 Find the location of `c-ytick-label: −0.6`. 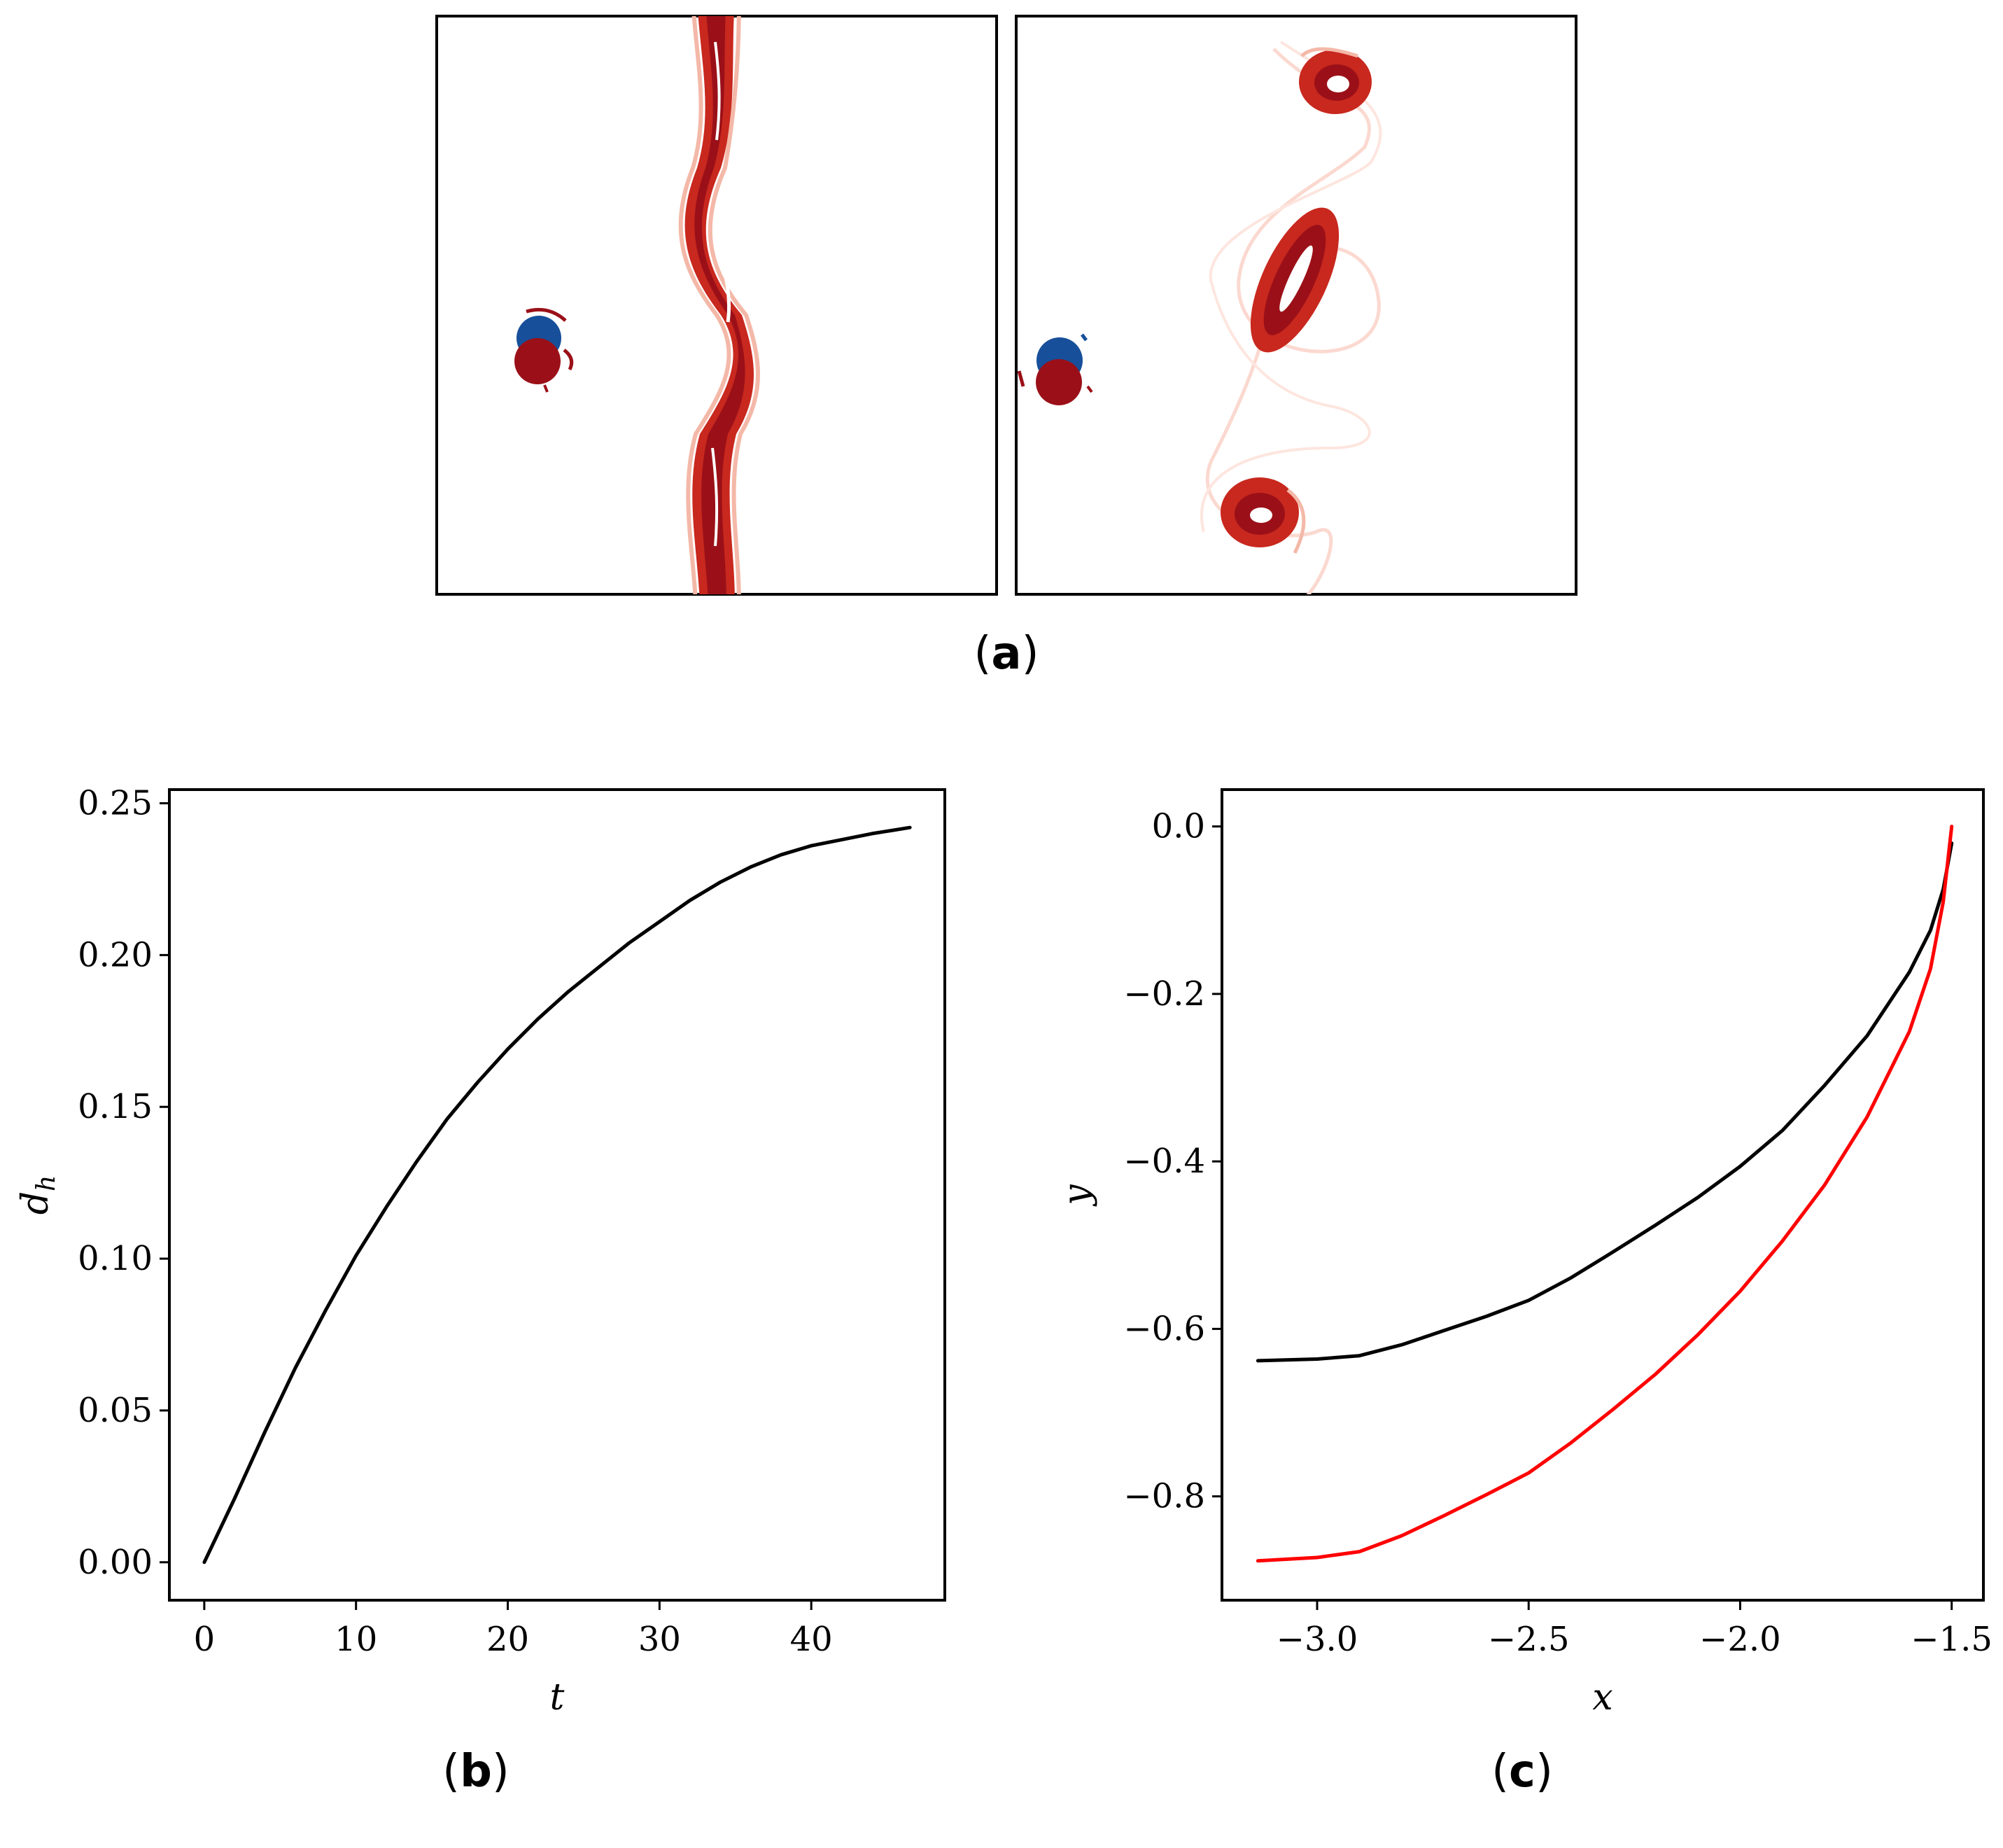

c-ytick-label: −0.6 is located at coordinates (1164, 1328).